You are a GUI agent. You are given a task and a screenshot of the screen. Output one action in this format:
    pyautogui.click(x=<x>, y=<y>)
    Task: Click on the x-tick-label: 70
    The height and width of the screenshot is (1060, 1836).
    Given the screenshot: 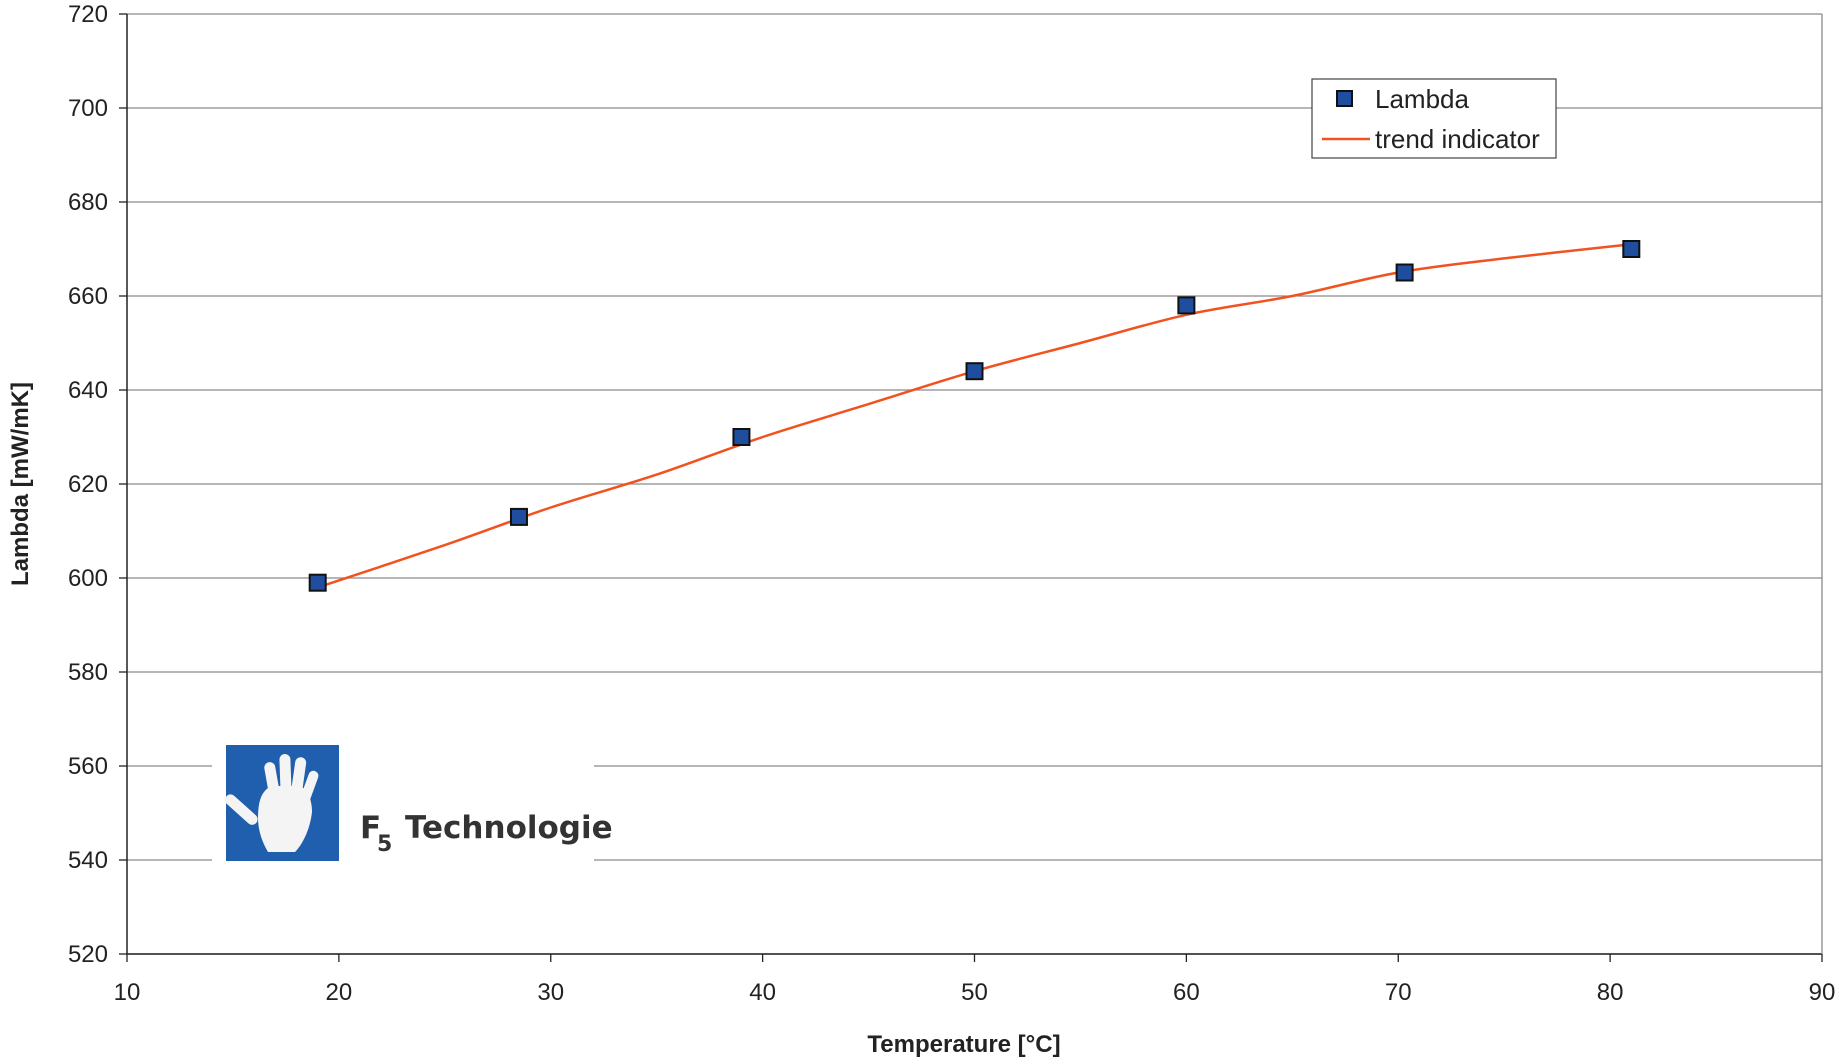 What is the action you would take?
    pyautogui.click(x=1398, y=992)
    